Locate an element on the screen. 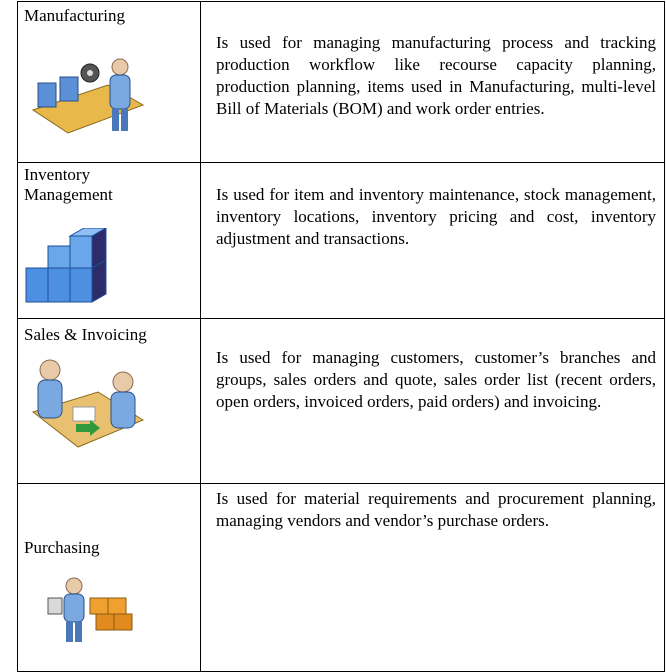 This screenshot has height=672, width=666. module-name: Sales & Invoicing is located at coordinates (85, 334).